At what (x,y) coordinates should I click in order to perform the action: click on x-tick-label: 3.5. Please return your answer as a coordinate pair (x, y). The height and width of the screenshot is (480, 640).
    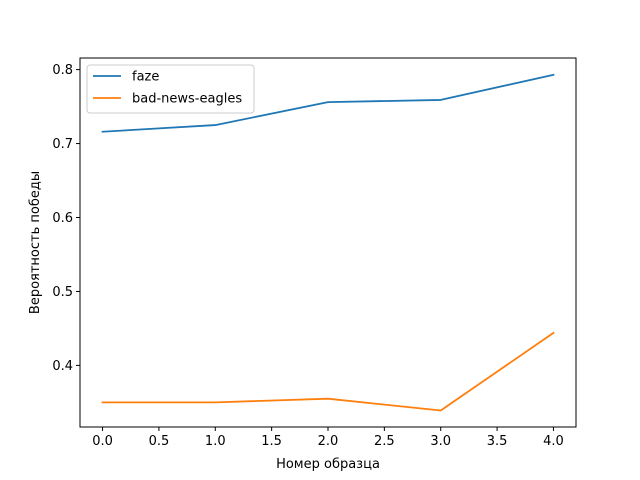
    Looking at the image, I should click on (497, 441).